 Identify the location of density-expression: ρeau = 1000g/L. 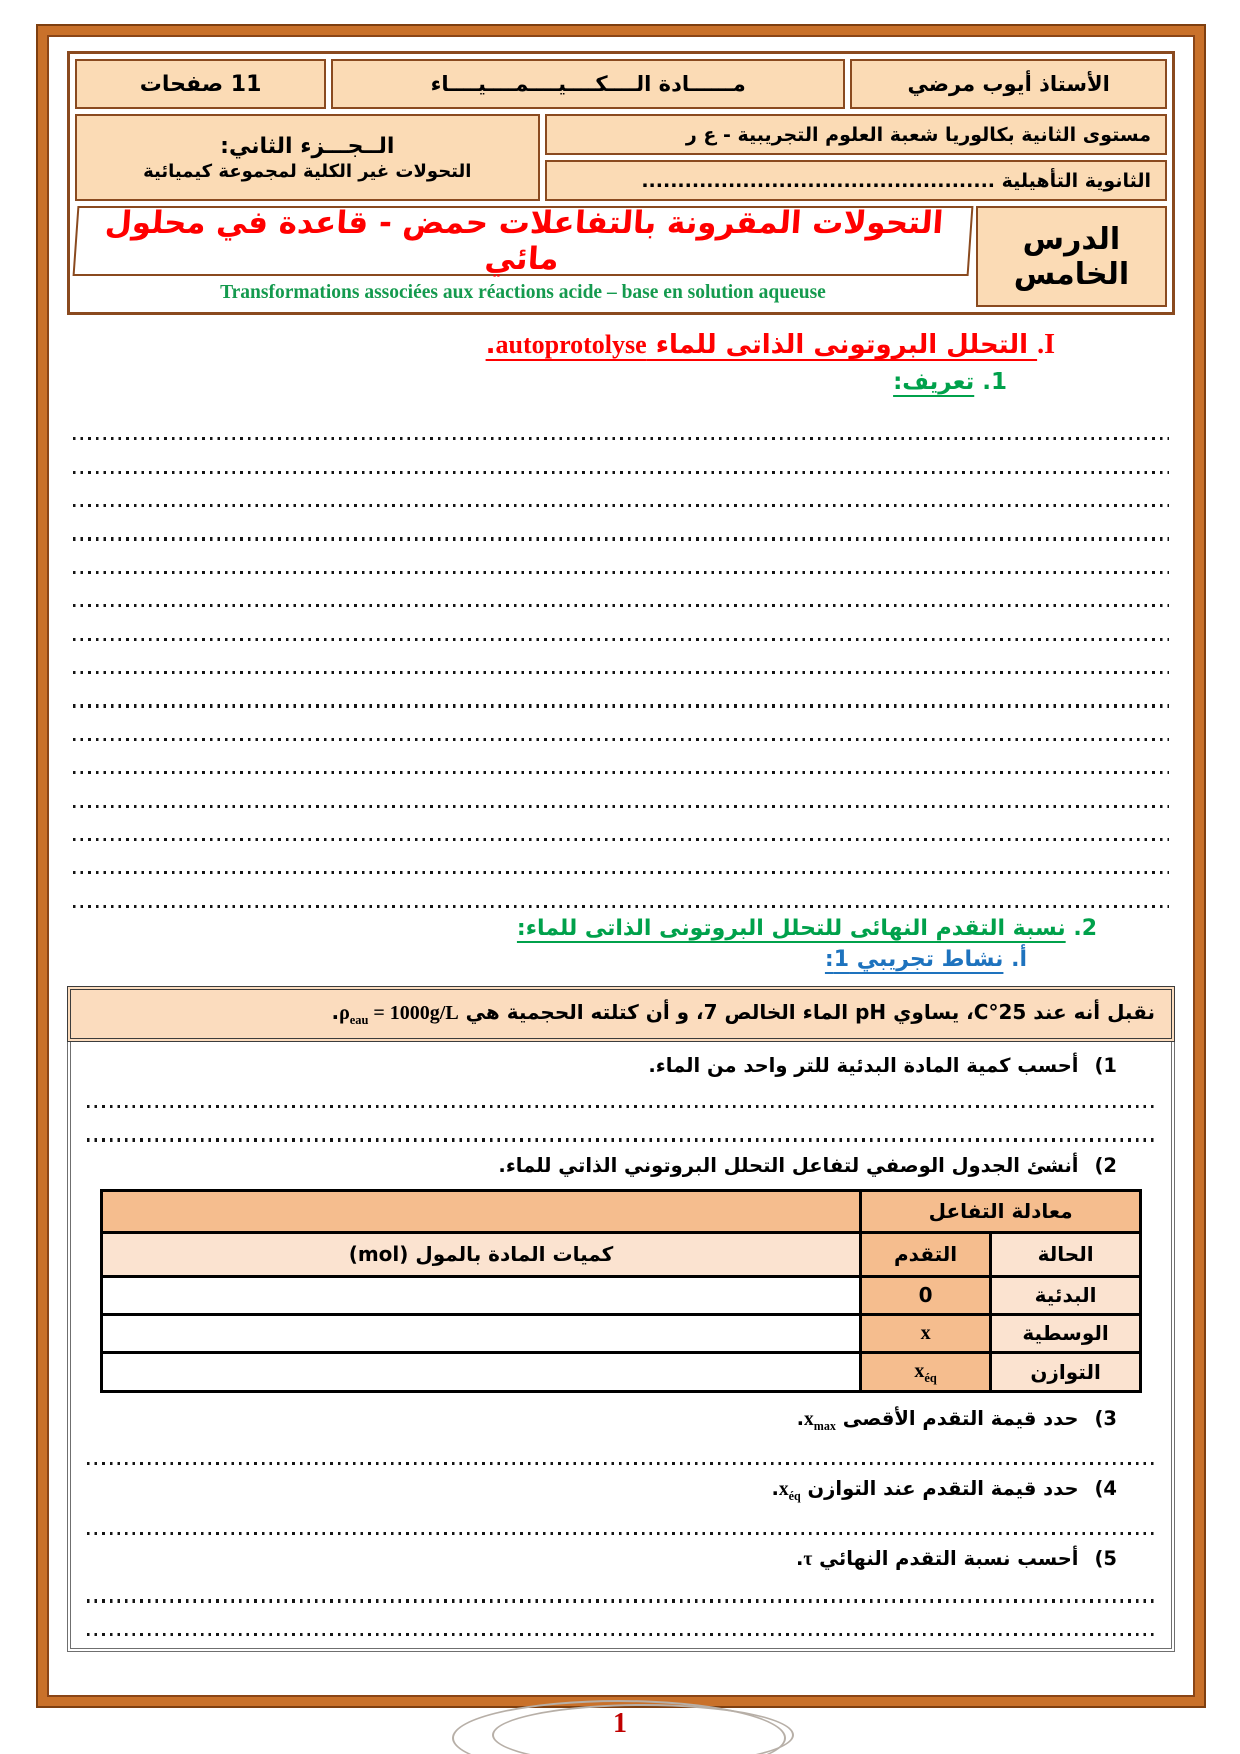
(399, 1014).